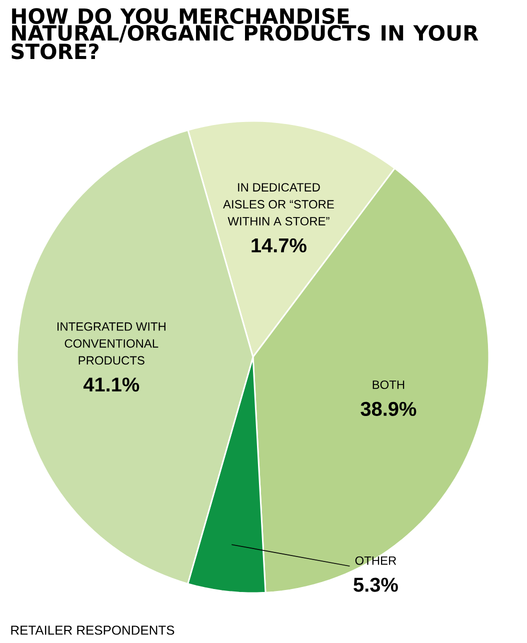 This screenshot has width=527, height=643. I want to click on data-label: 5.3%, so click(376, 585).